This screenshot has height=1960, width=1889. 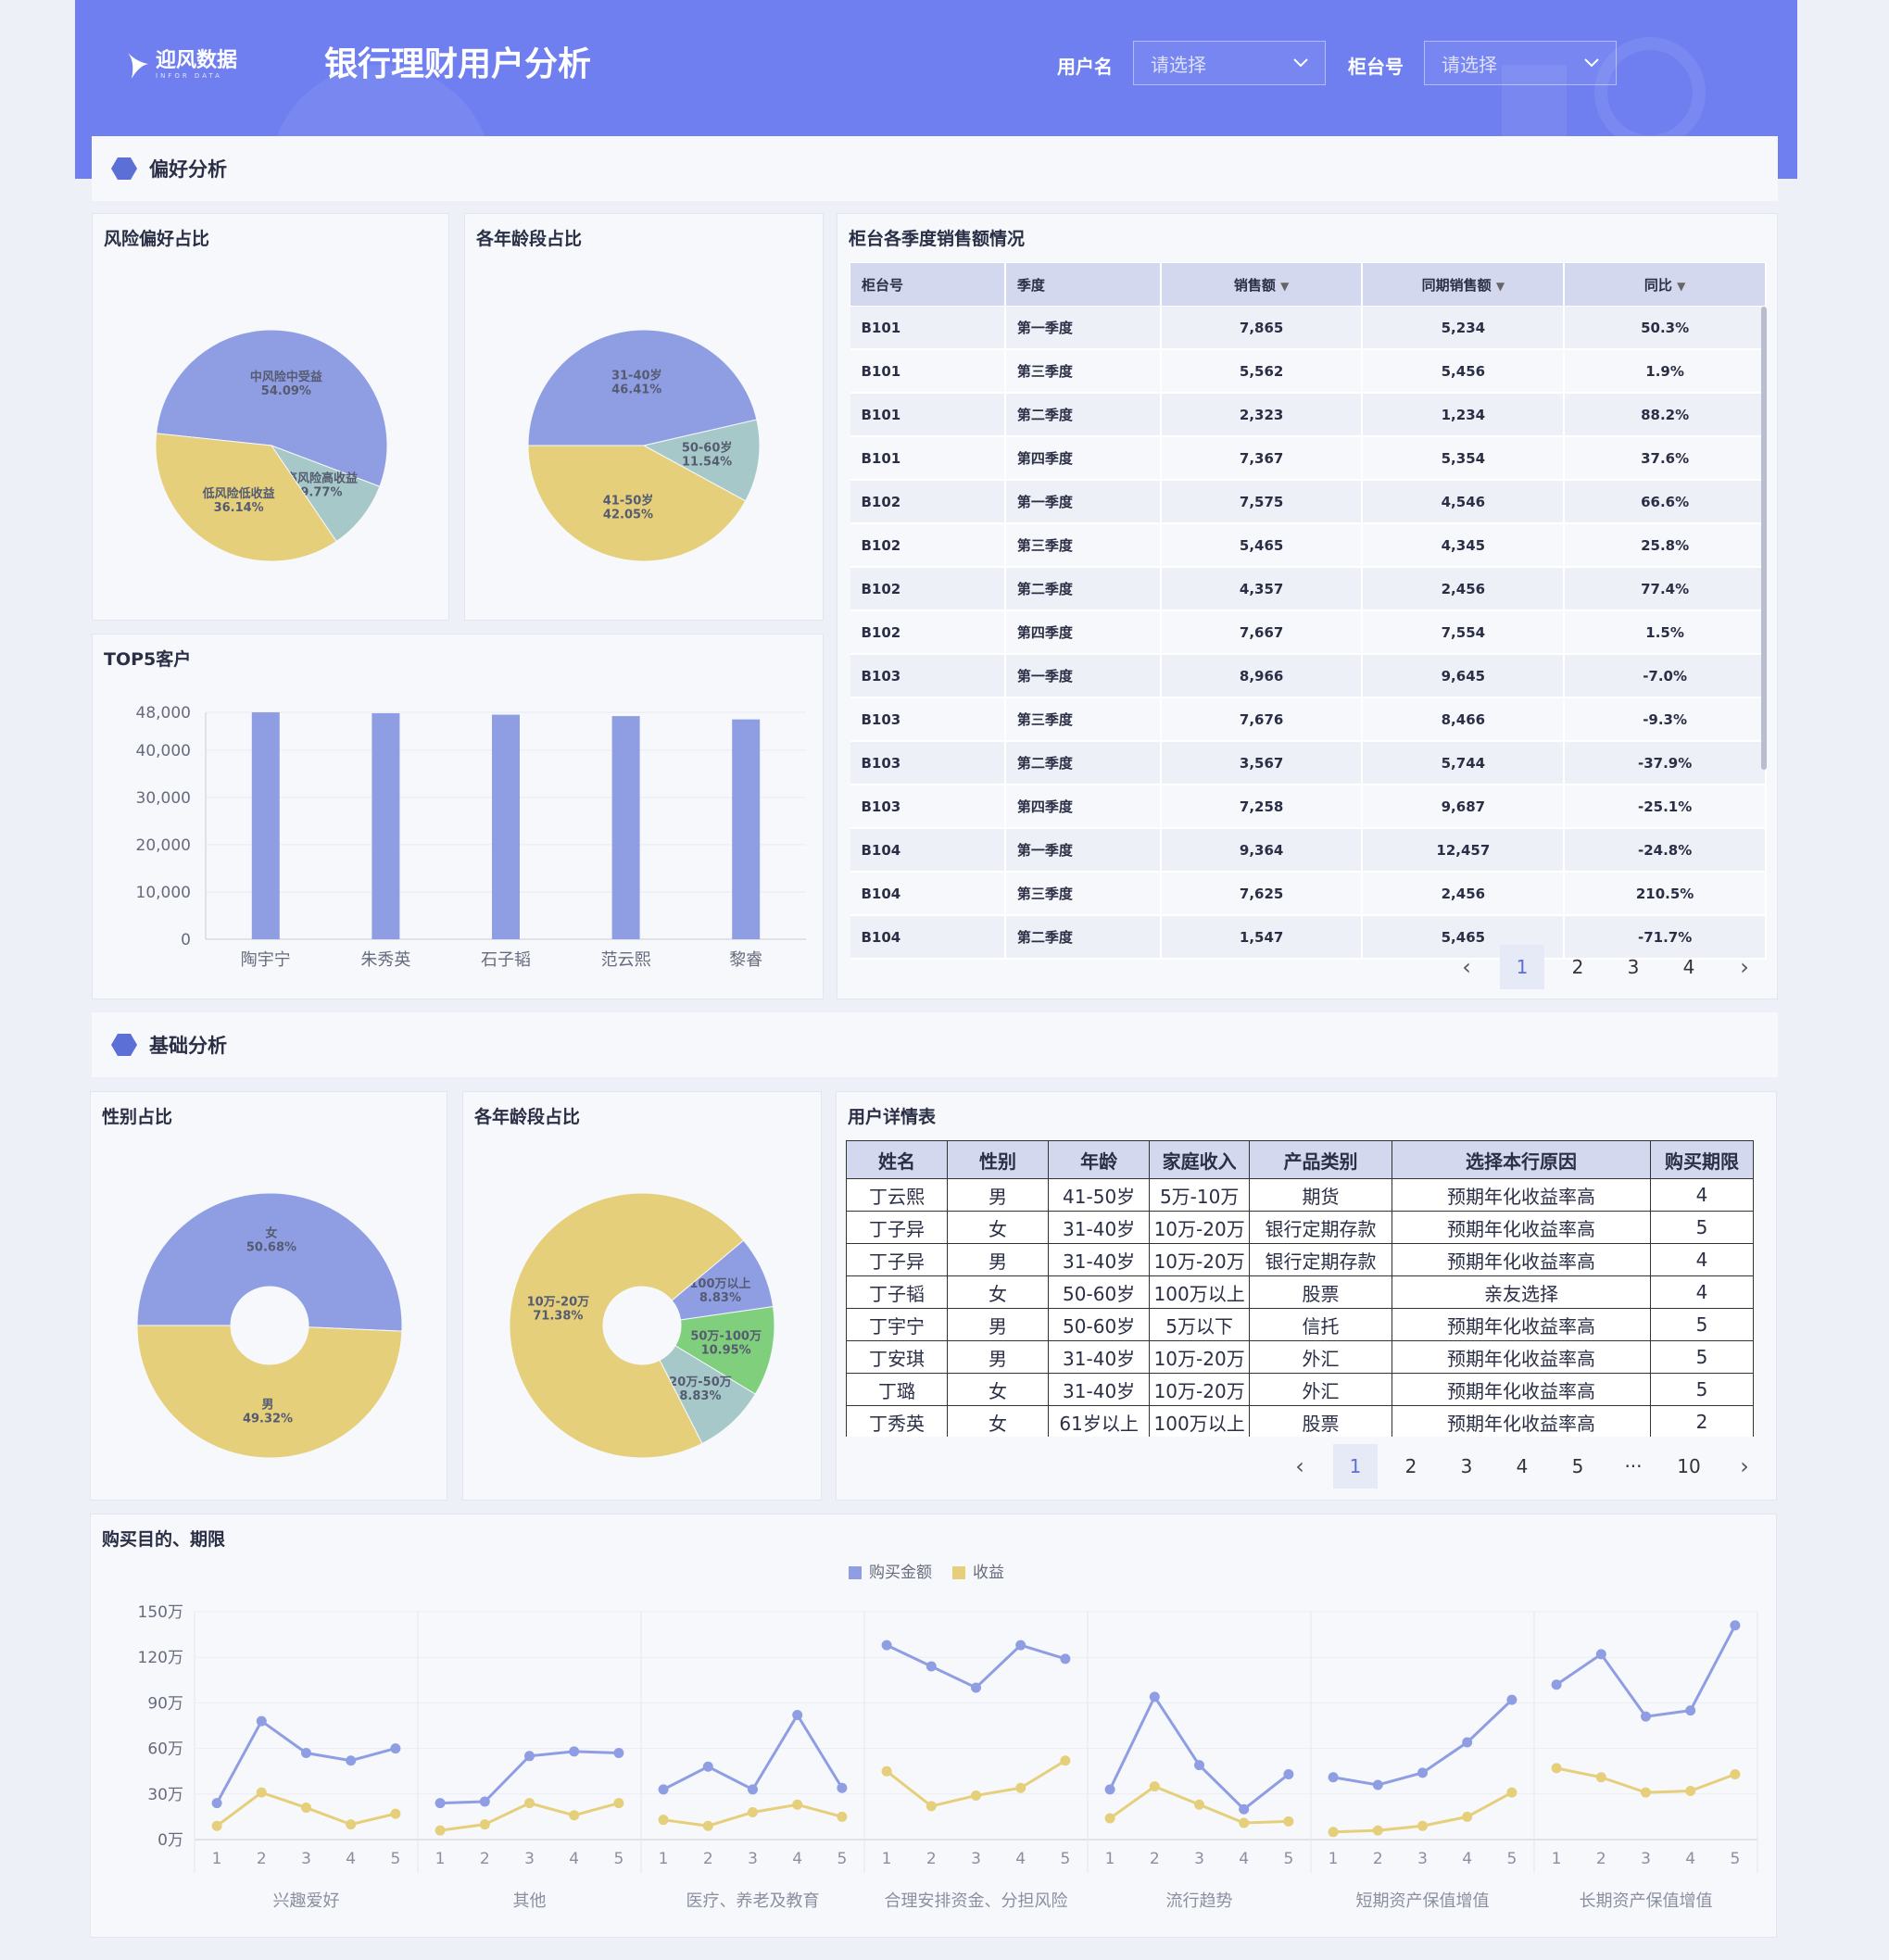 What do you see at coordinates (1309, 807) in the screenshot?
I see `table-row: B103 第四季度 7,258 9,687 -25.1%` at bounding box center [1309, 807].